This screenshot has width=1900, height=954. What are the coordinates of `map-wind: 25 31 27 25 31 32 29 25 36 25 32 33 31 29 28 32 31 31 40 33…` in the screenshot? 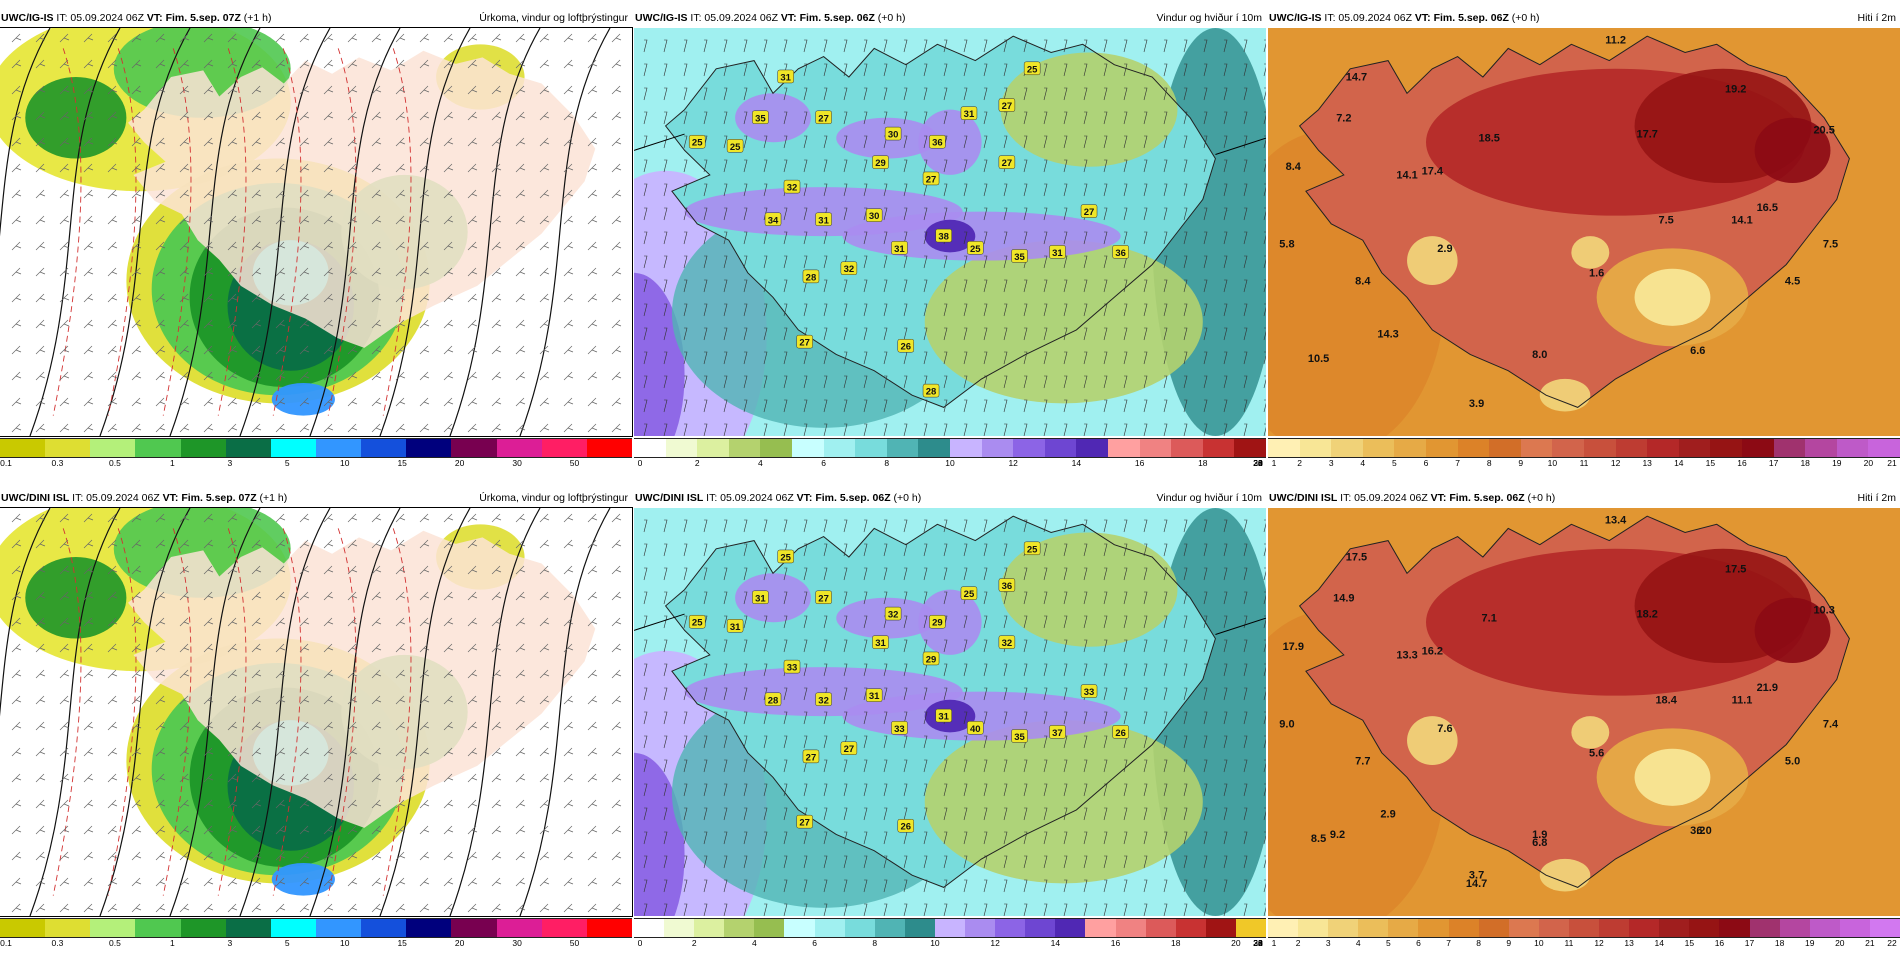 It's located at (950, 712).